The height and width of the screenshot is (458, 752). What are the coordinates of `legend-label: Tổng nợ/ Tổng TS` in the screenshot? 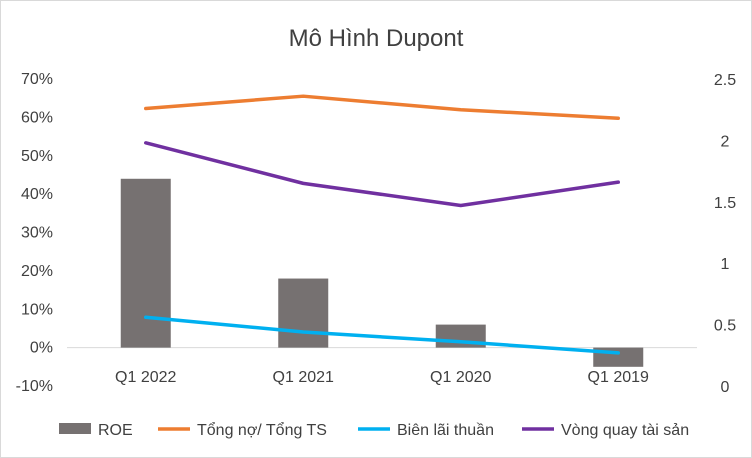 It's located at (262, 430).